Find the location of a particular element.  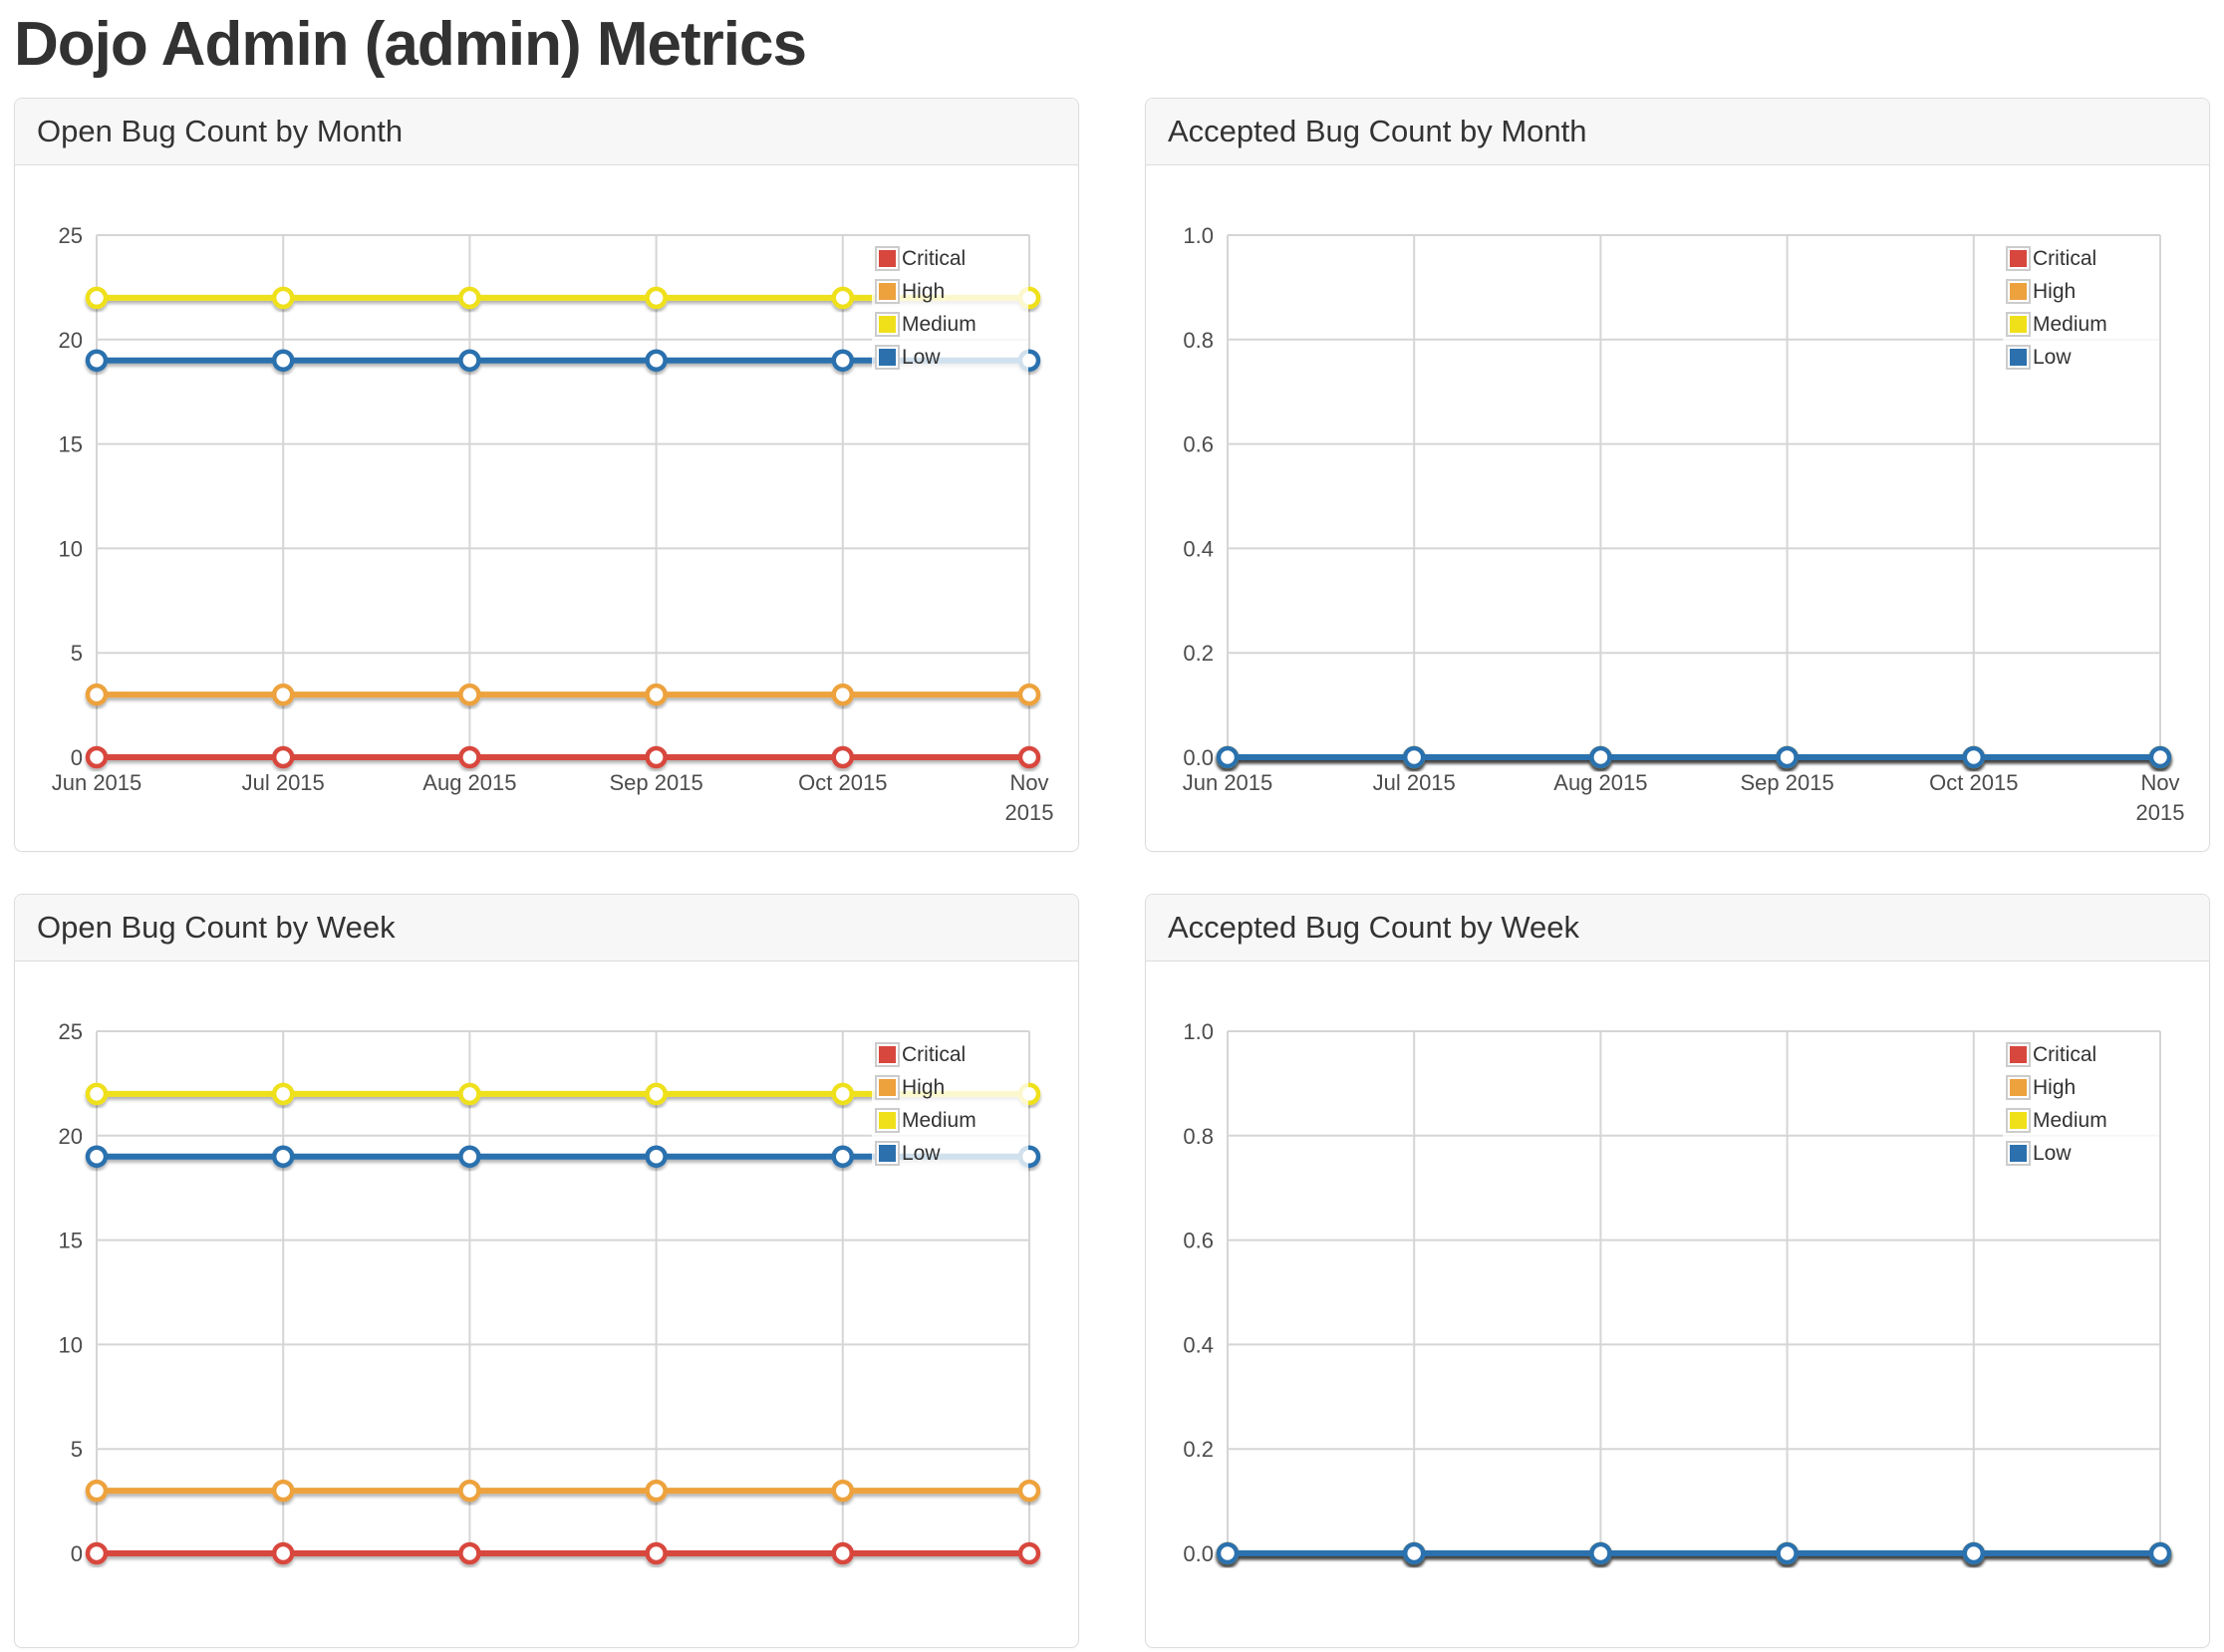

y-tick-label: 5 is located at coordinates (77, 653).